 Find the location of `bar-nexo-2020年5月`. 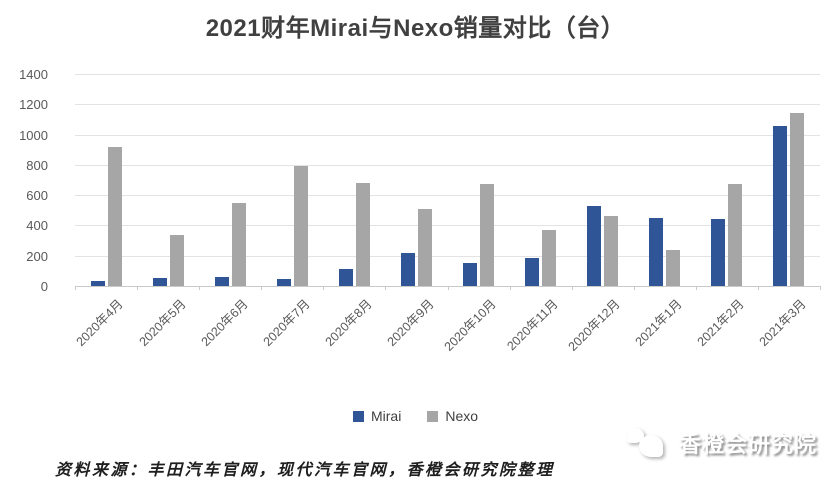

bar-nexo-2020年5月 is located at coordinates (176, 260).